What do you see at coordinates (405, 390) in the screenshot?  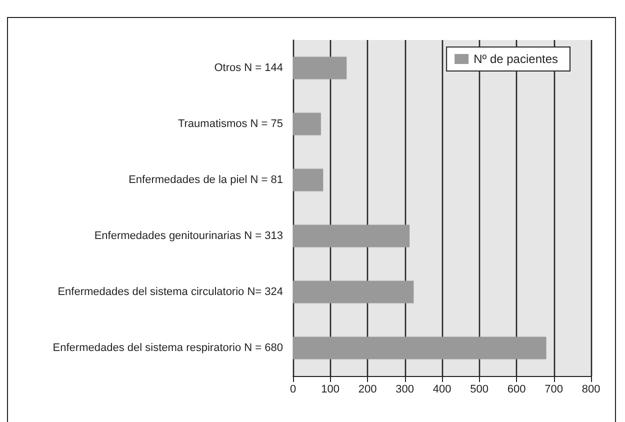 I see `x-tick-label: 300` at bounding box center [405, 390].